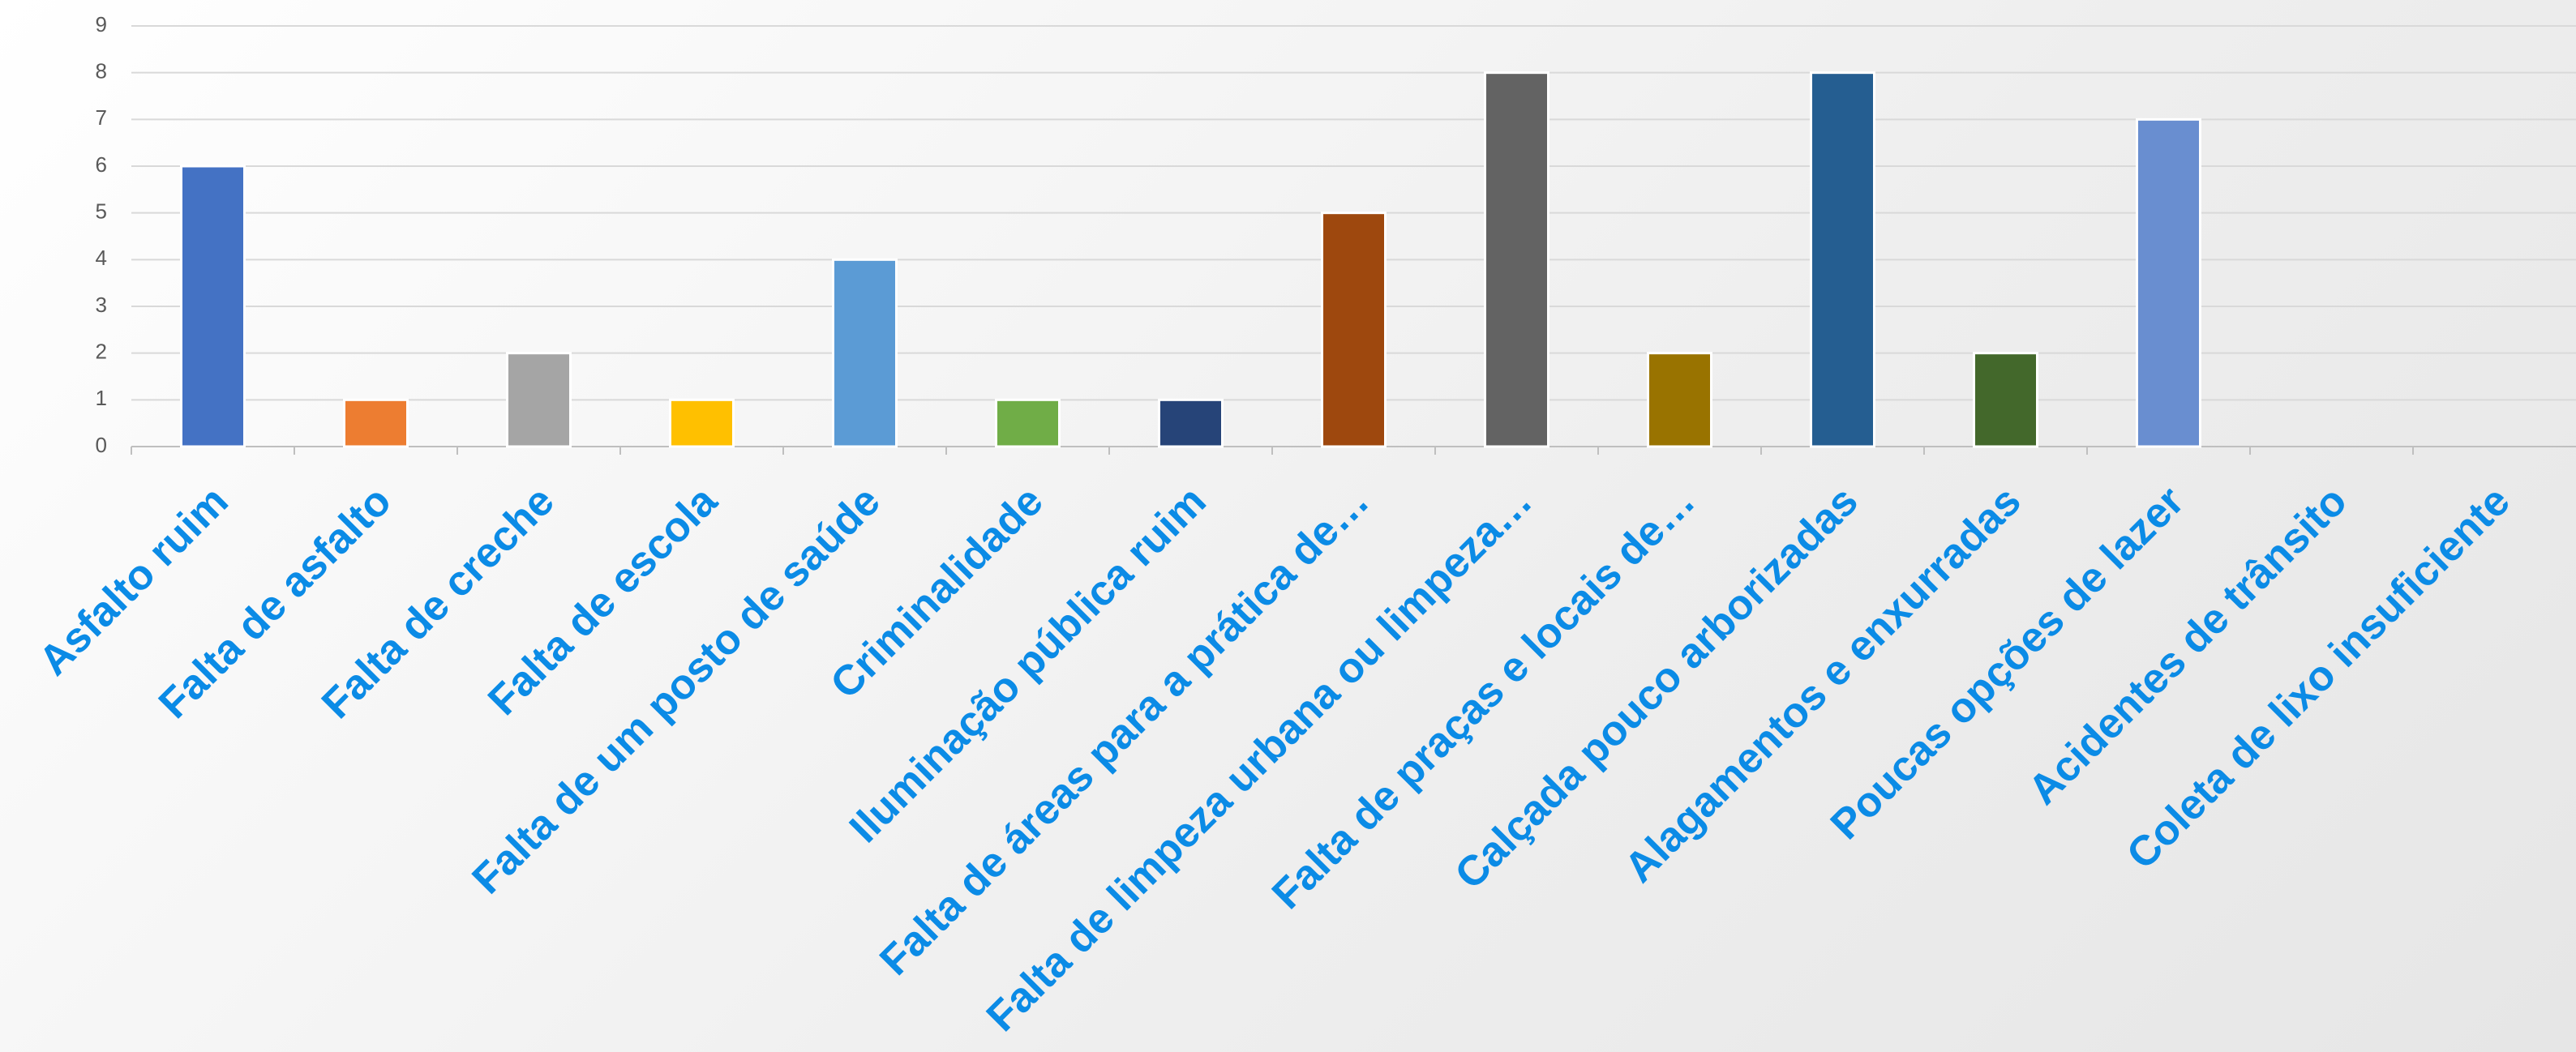  Describe the element at coordinates (101, 211) in the screenshot. I see `y-tick-label: 5` at that location.